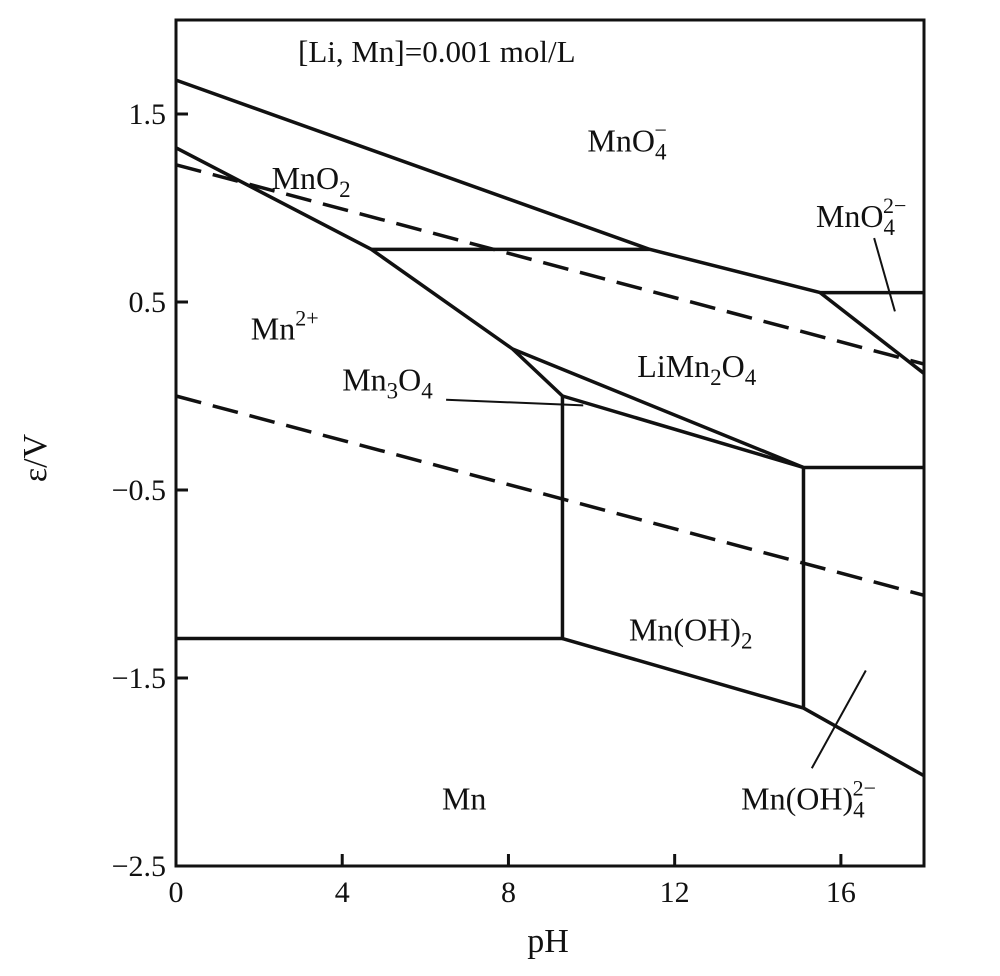  What do you see at coordinates (148, 114) in the screenshot?
I see `y-tick-label-0: 1.5` at bounding box center [148, 114].